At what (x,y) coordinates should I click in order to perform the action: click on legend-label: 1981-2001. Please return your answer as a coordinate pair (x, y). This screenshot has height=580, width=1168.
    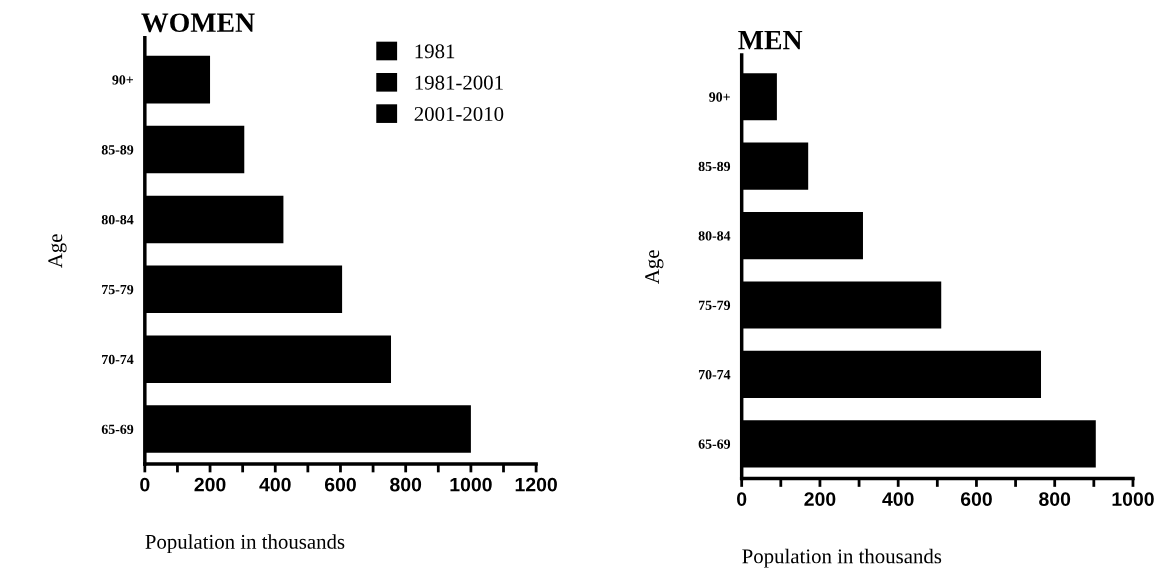
    Looking at the image, I should click on (459, 82).